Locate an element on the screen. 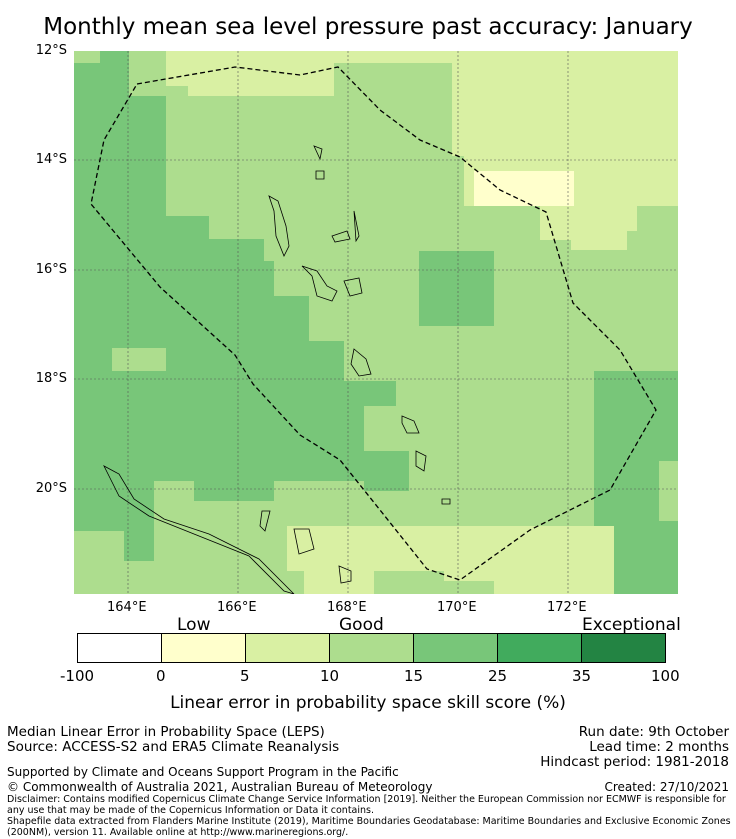 The image size is (736, 839). colorbar-tick: -100 is located at coordinates (77, 676).